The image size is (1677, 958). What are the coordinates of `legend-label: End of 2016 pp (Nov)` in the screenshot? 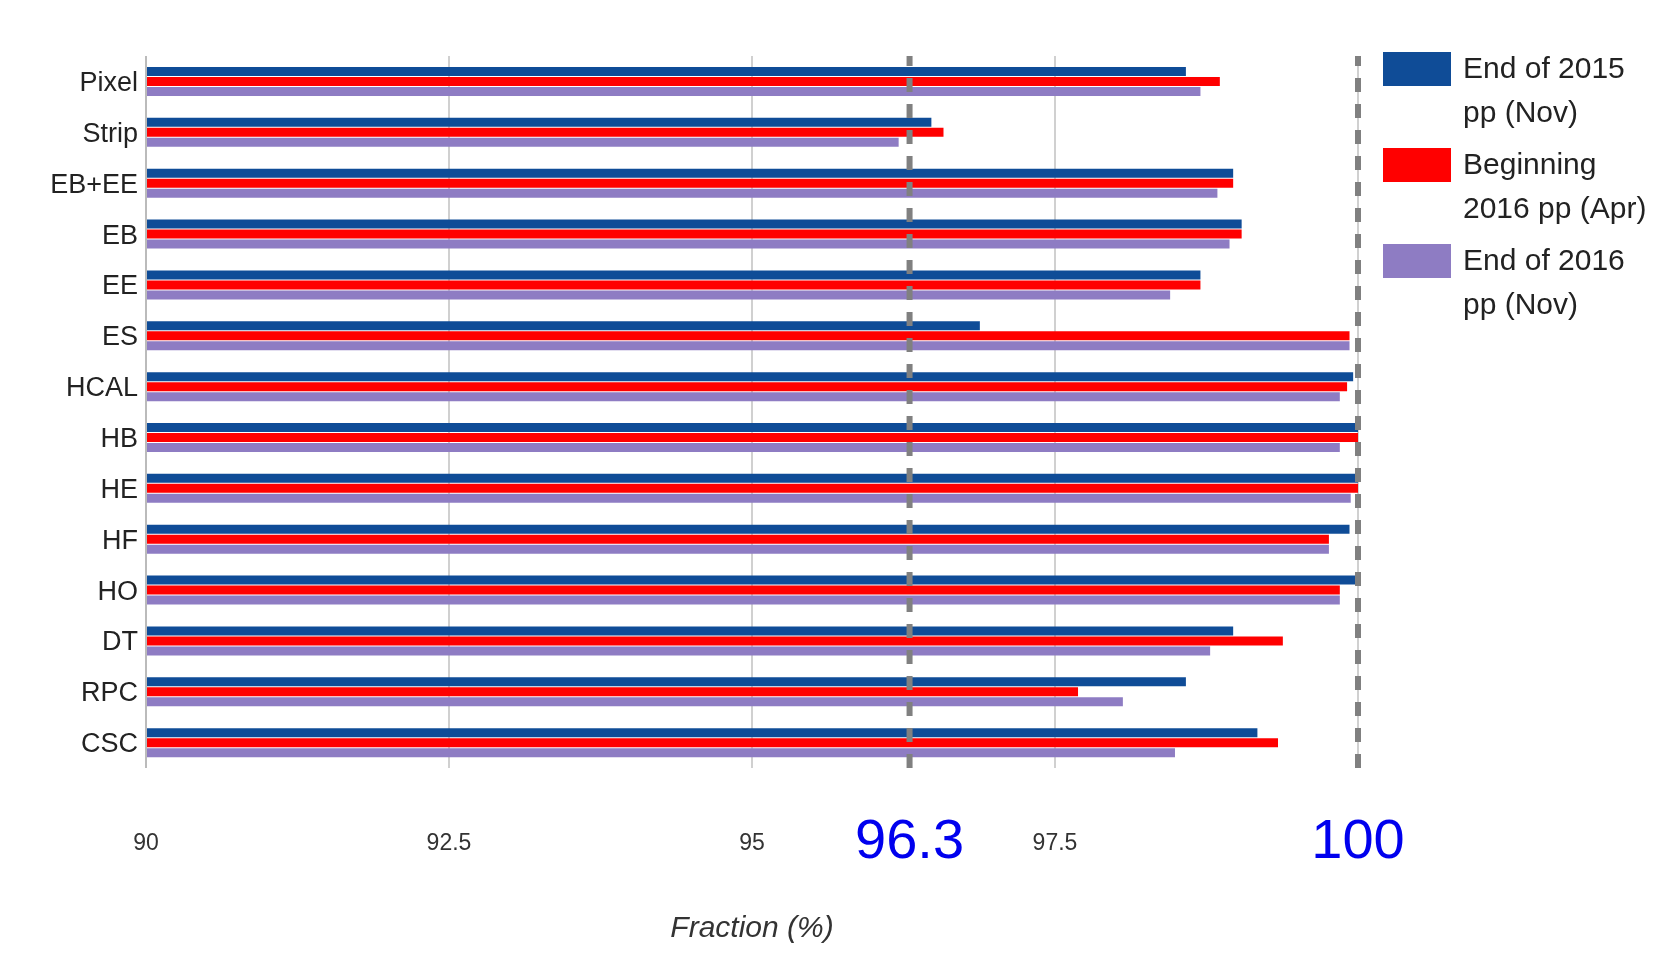 It's located at (1544, 282).